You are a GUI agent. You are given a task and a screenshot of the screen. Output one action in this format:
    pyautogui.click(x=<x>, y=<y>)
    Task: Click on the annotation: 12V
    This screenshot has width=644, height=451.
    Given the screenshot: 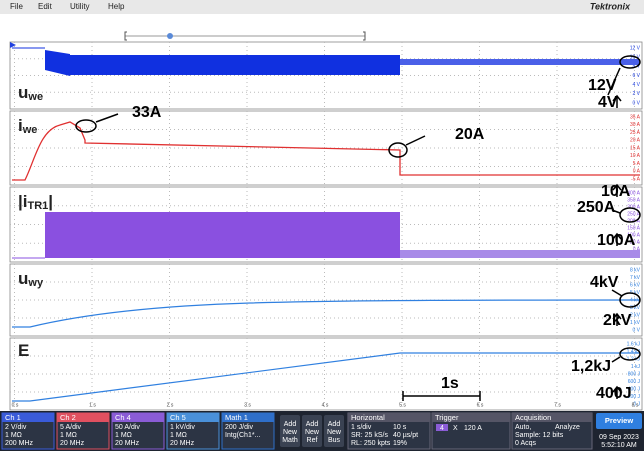 What is the action you would take?
    pyautogui.click(x=602, y=85)
    